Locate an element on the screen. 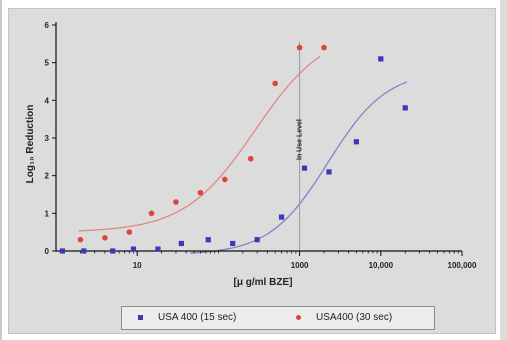  legend-entry-series-1: USA 400 (15 sec) is located at coordinates (187, 317).